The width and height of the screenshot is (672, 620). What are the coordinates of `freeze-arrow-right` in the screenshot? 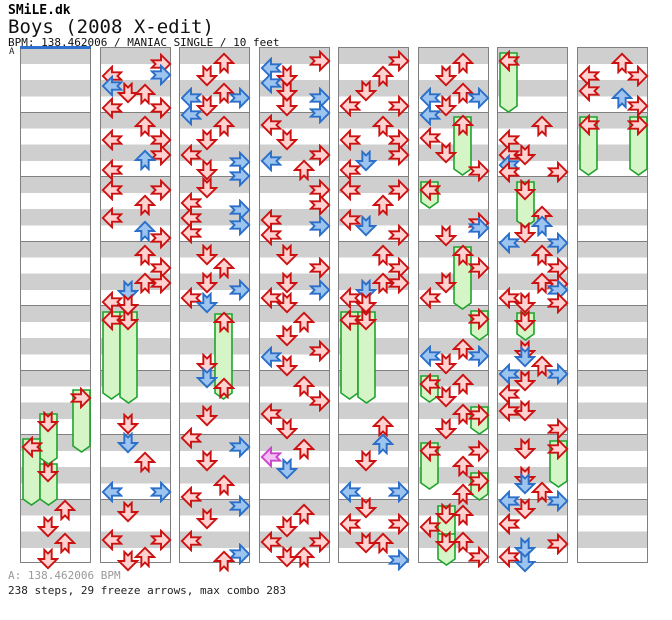 It's located at (81, 421).